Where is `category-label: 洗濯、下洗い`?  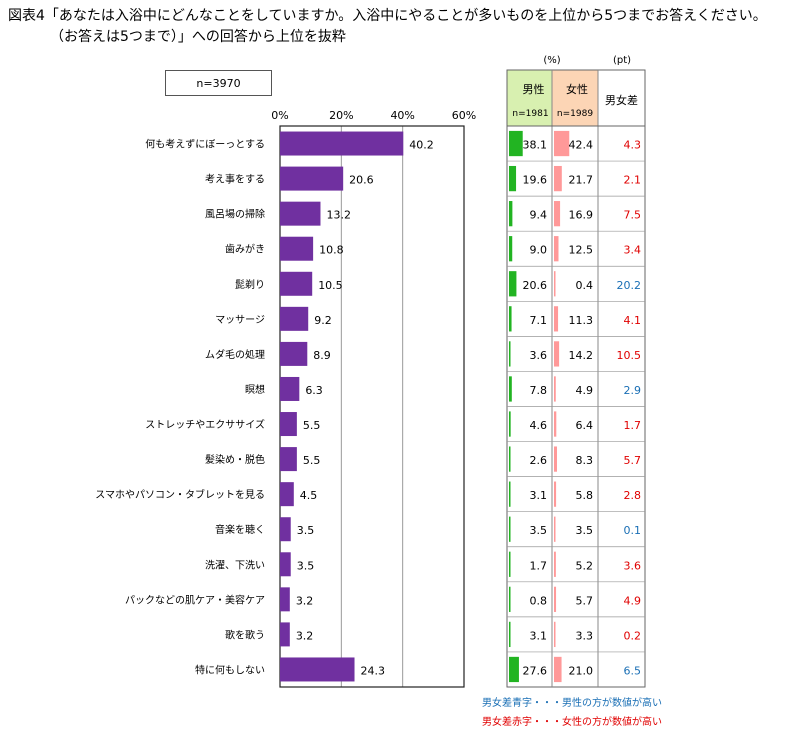
category-label: 洗濯、下洗い is located at coordinates (235, 565).